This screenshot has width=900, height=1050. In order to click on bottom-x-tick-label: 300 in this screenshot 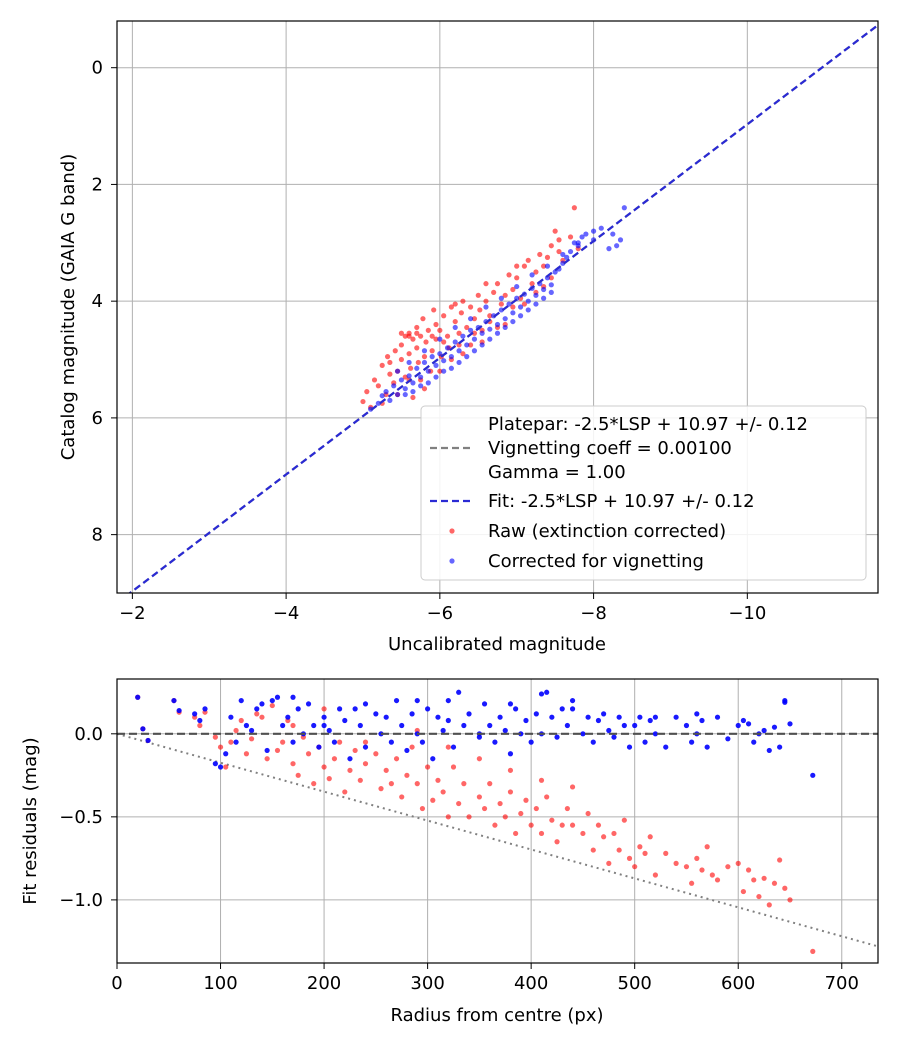, I will do `click(427, 983)`.